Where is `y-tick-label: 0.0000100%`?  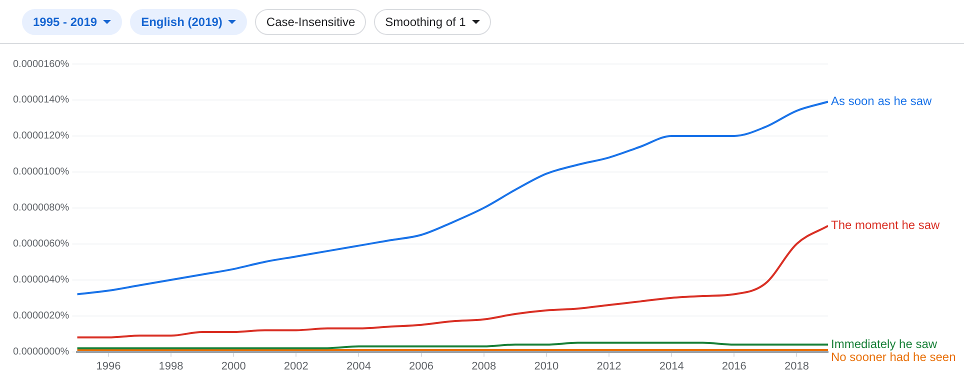 y-tick-label: 0.0000100% is located at coordinates (41, 172).